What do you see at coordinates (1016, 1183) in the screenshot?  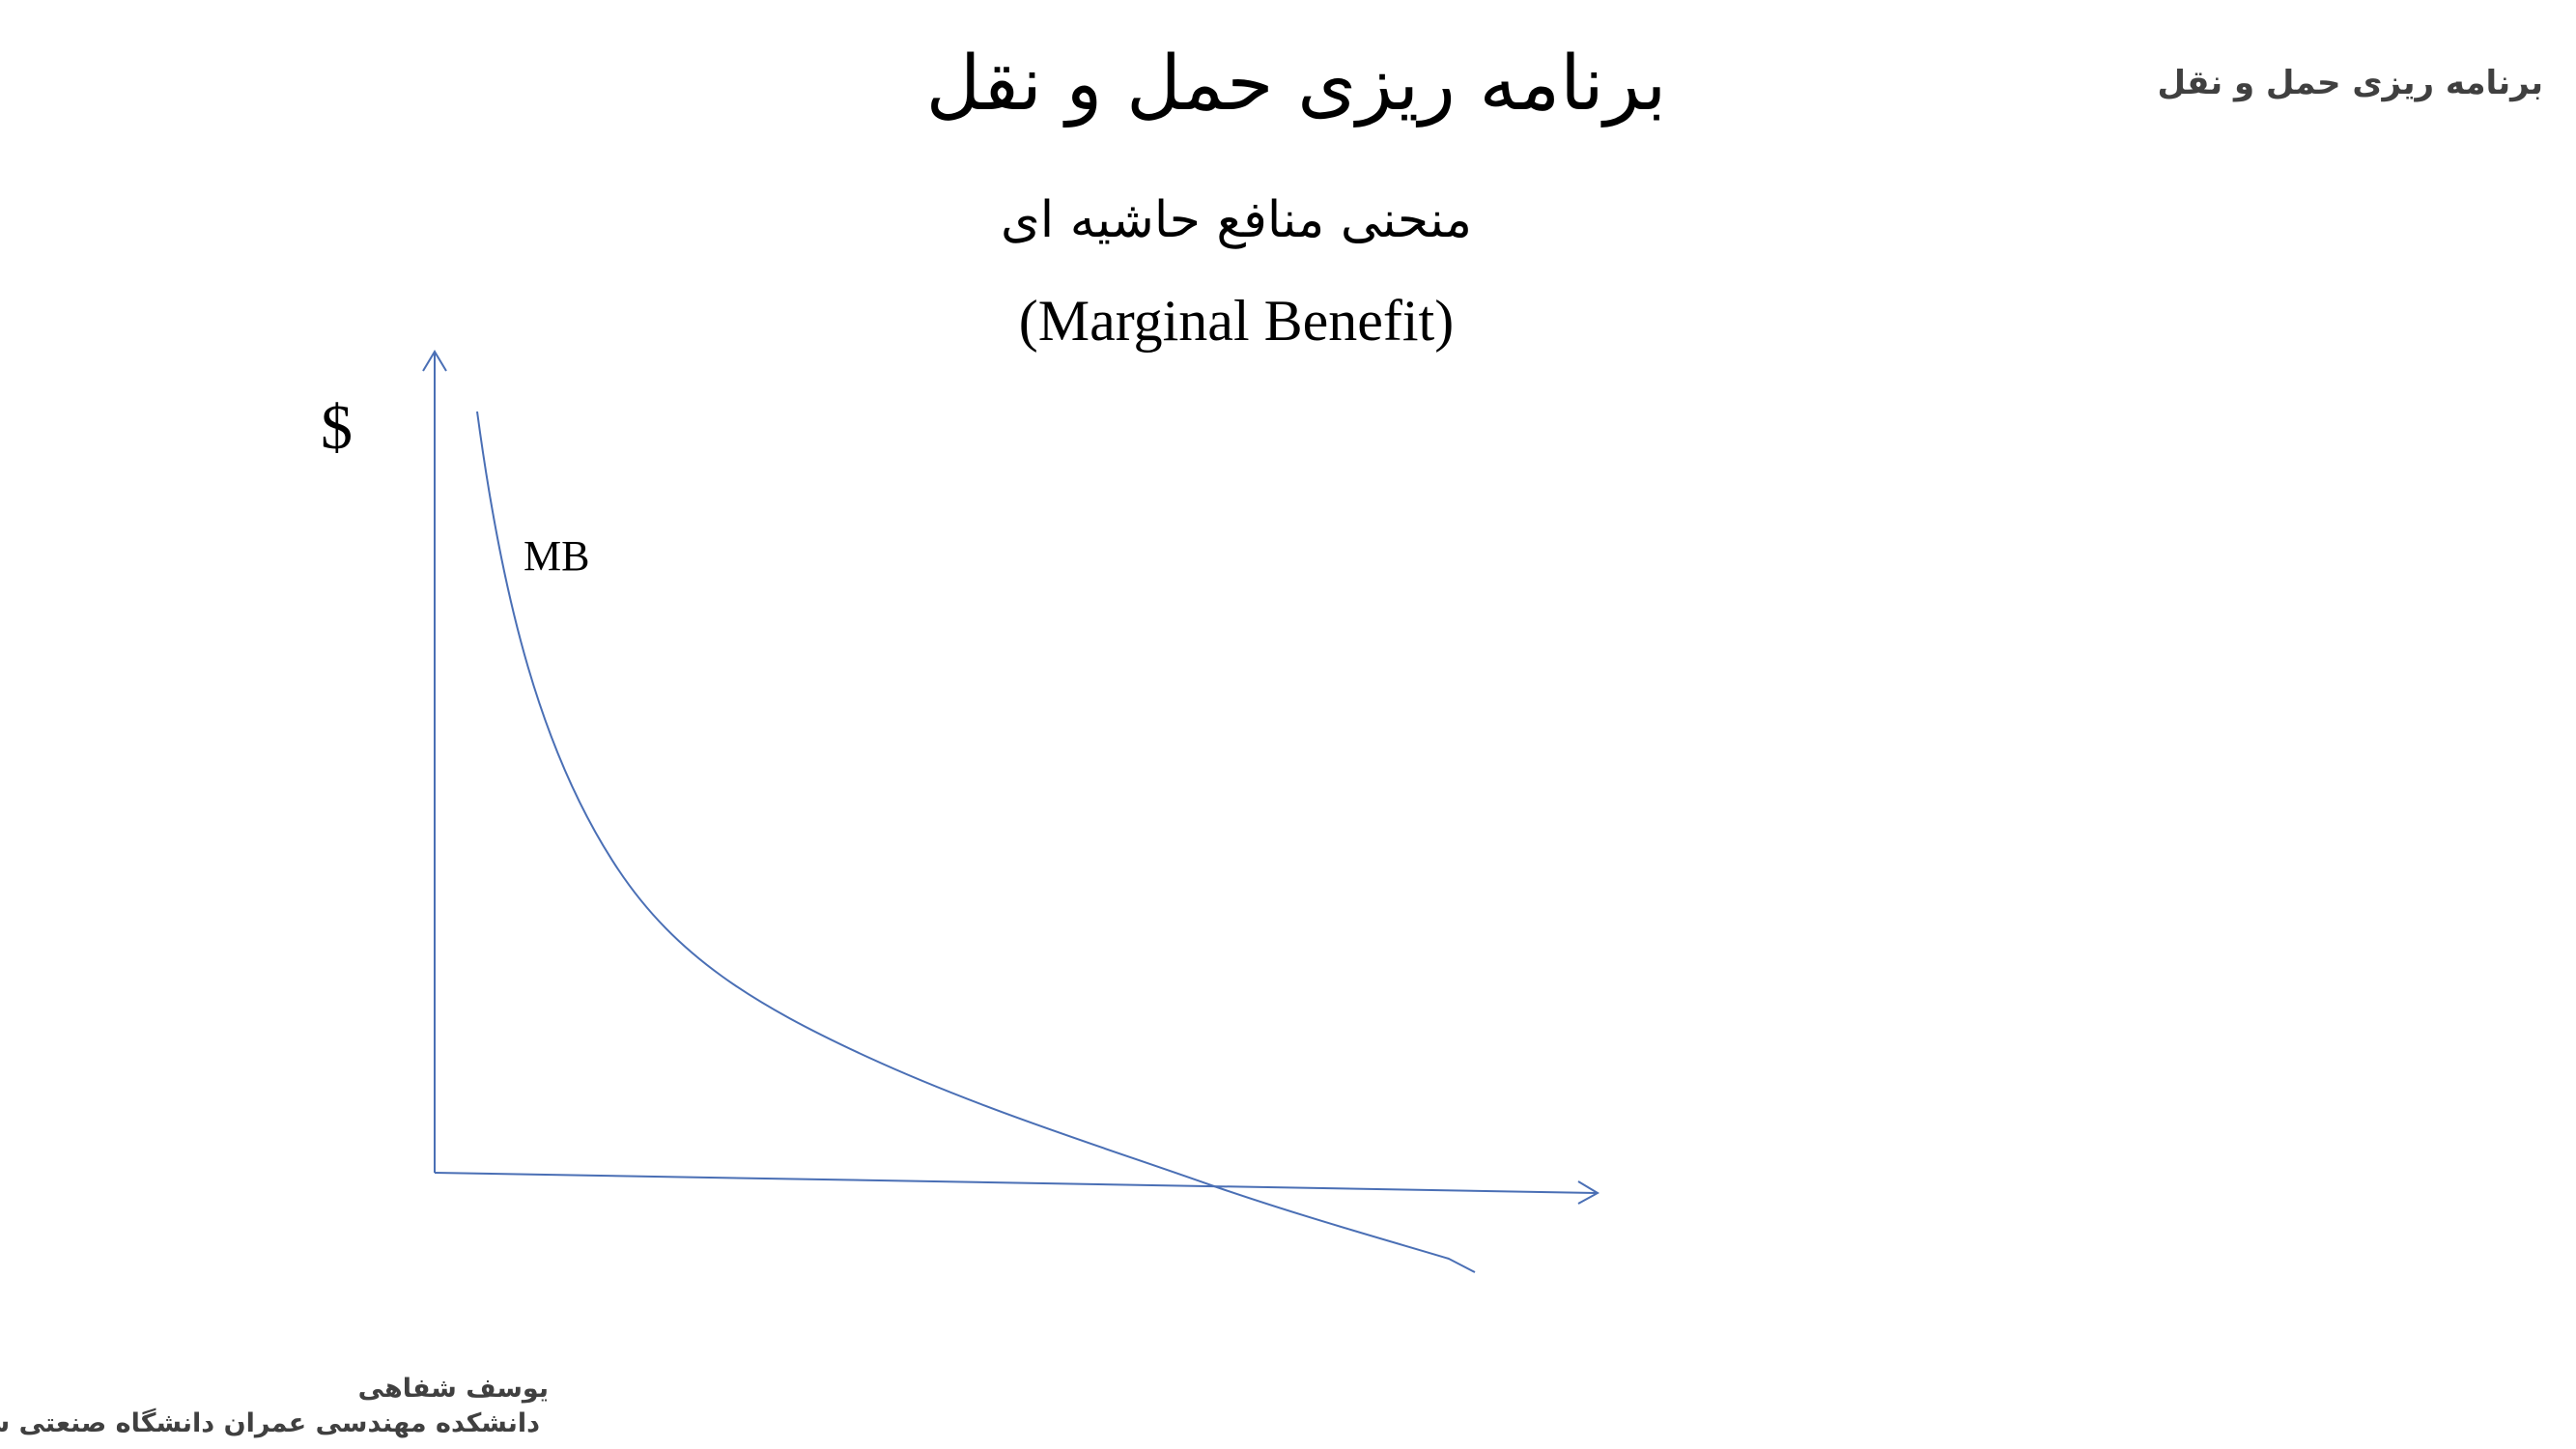 I see `x-axis` at bounding box center [1016, 1183].